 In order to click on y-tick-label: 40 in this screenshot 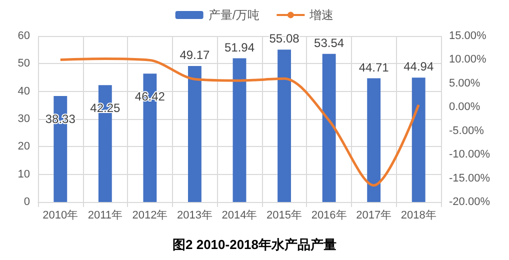, I will do `click(24, 91)`.